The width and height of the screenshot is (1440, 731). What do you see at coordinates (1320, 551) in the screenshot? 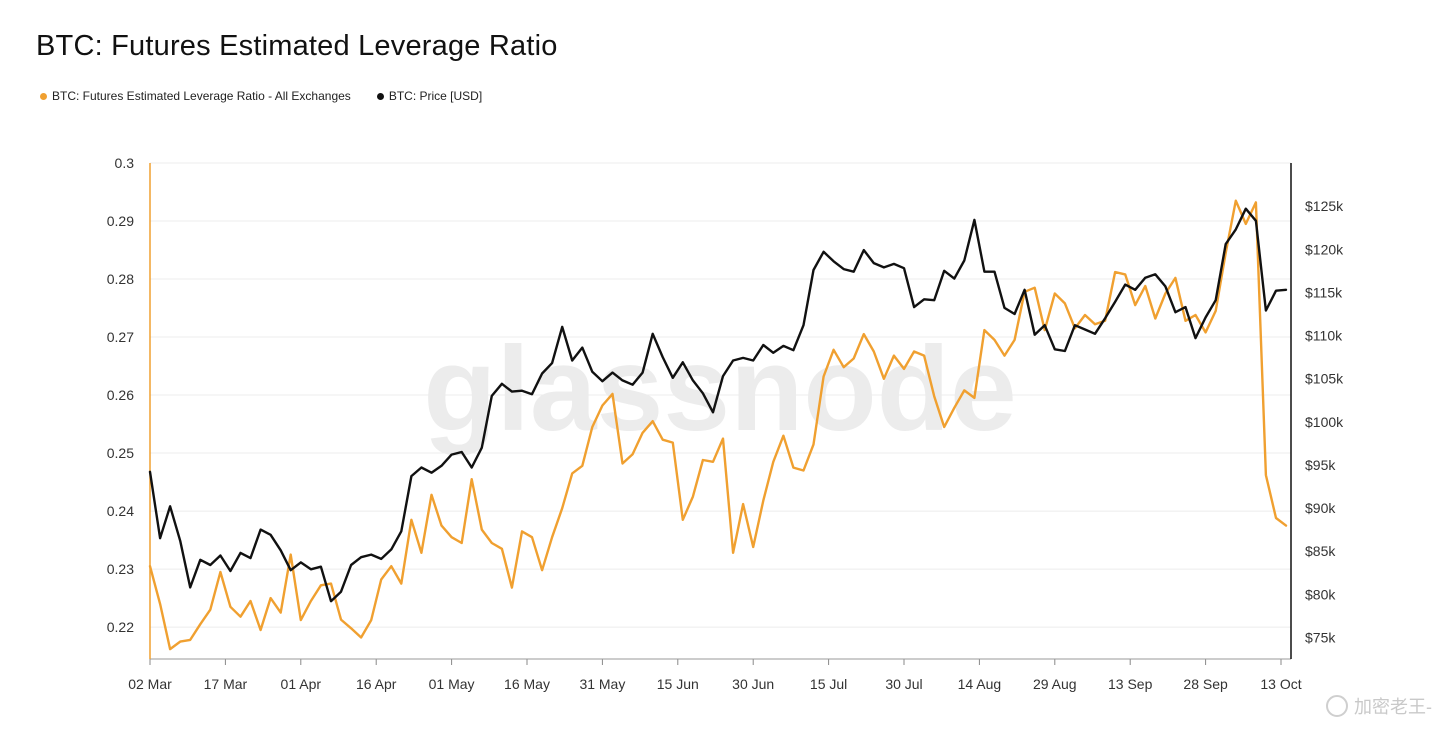
I see `y-right-tick-label: $85k` at bounding box center [1320, 551].